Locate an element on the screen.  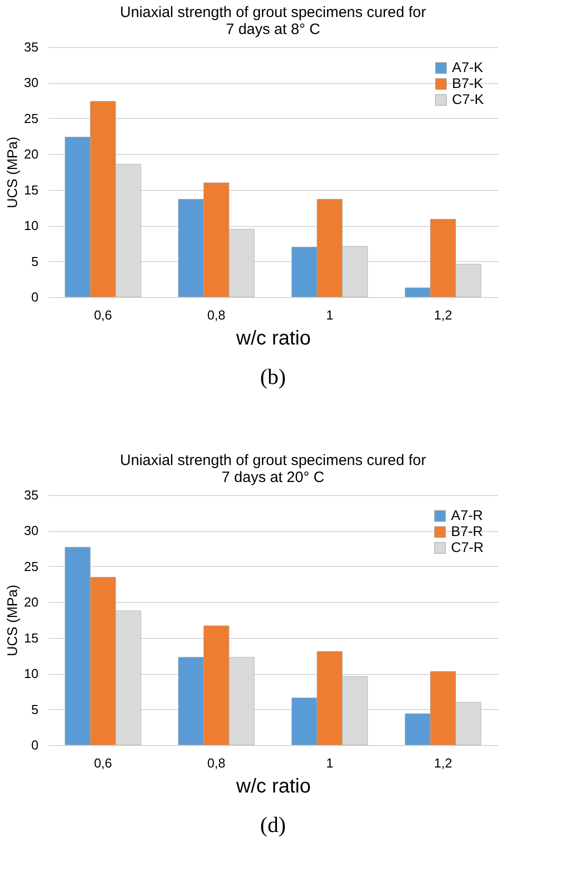
text: (d) is located at coordinates (273, 824).